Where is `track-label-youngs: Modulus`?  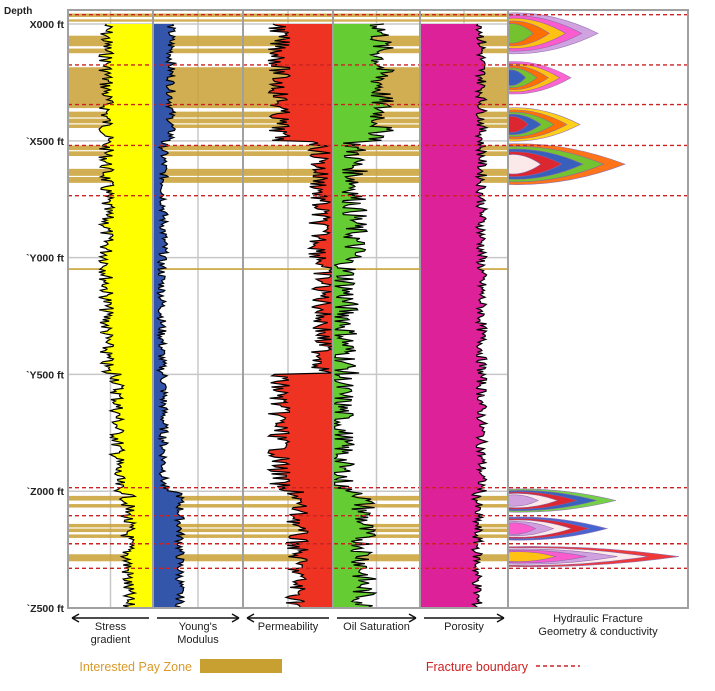 track-label-youngs: Modulus is located at coordinates (198, 640).